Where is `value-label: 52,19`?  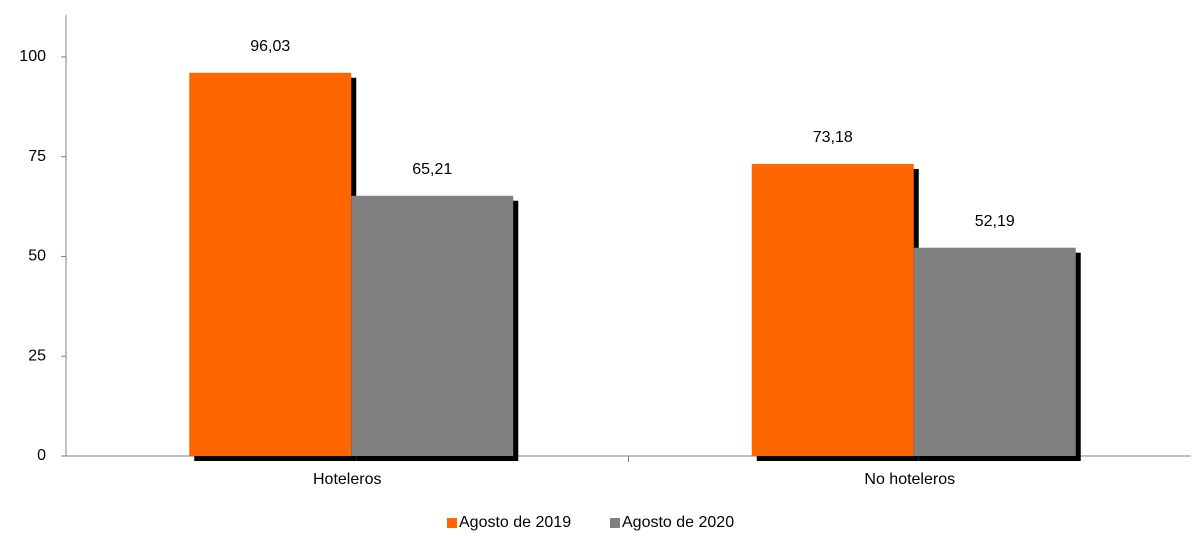 value-label: 52,19 is located at coordinates (995, 221).